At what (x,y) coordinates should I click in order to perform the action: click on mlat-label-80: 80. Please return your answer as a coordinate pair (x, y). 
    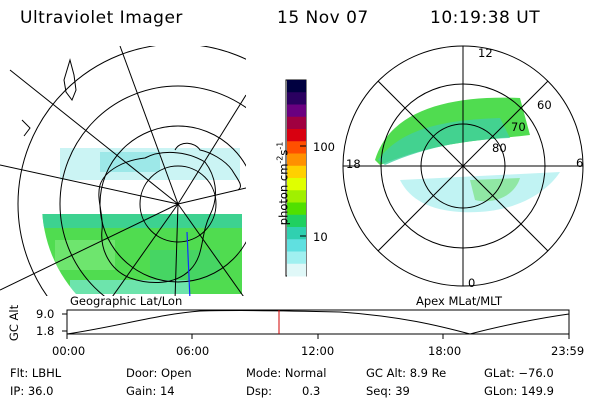
    Looking at the image, I should click on (499, 148).